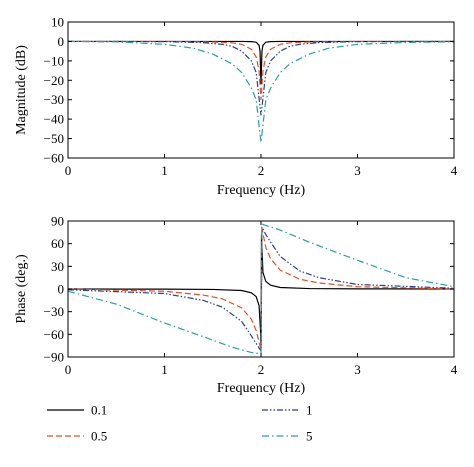 The image size is (474, 467). Describe the element at coordinates (68, 170) in the screenshot. I see `magnitude-xtick-label: 0` at that location.